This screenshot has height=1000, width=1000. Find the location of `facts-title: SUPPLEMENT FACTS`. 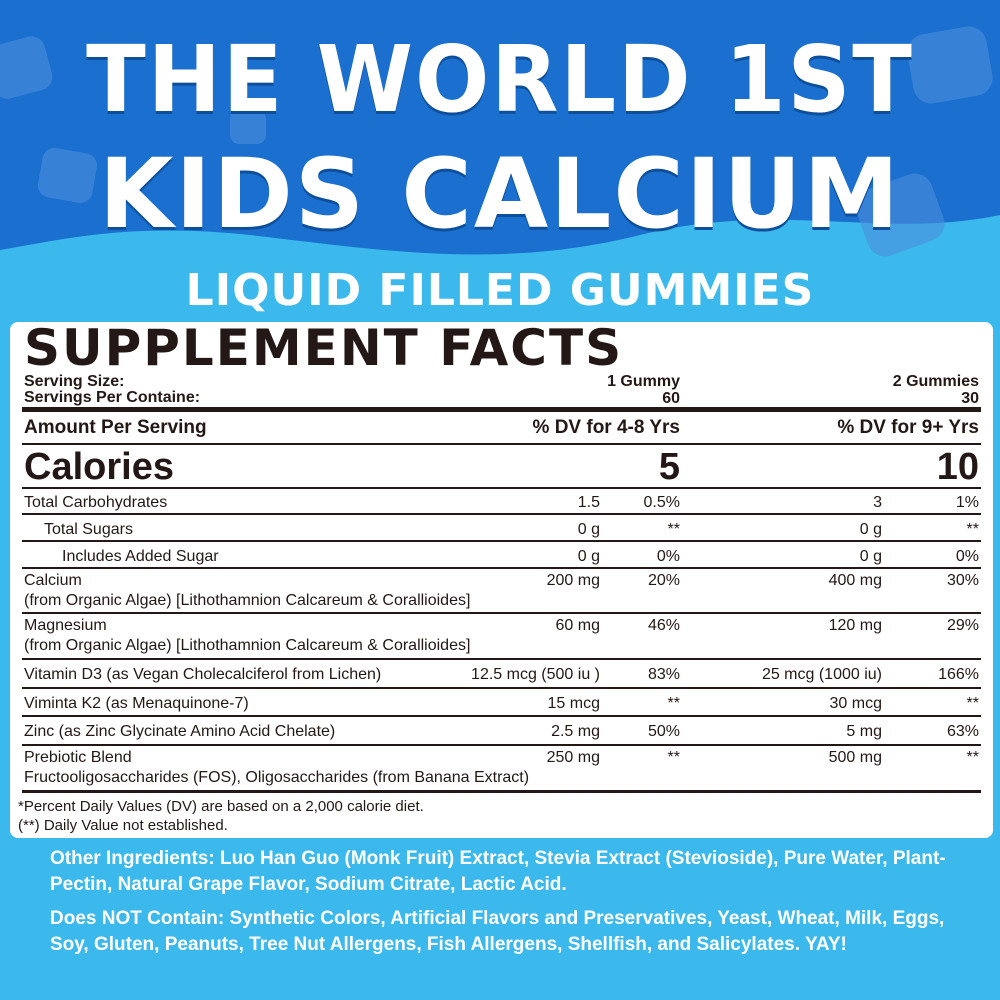

facts-title: SUPPLEMENT FACTS is located at coordinates (324, 348).